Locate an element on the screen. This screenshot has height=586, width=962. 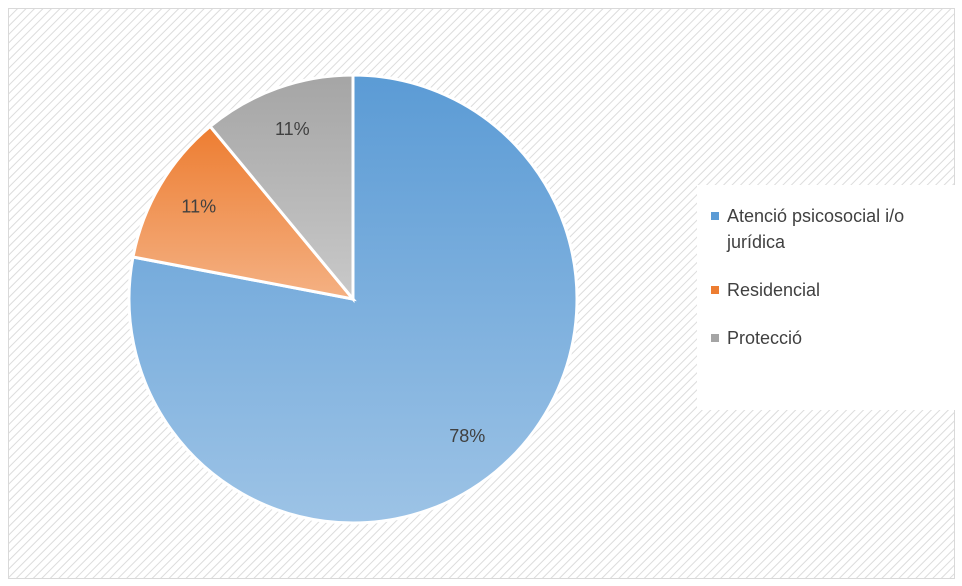
legend-item: Atenció psicosocial i/o jurídica is located at coordinates (829, 229).